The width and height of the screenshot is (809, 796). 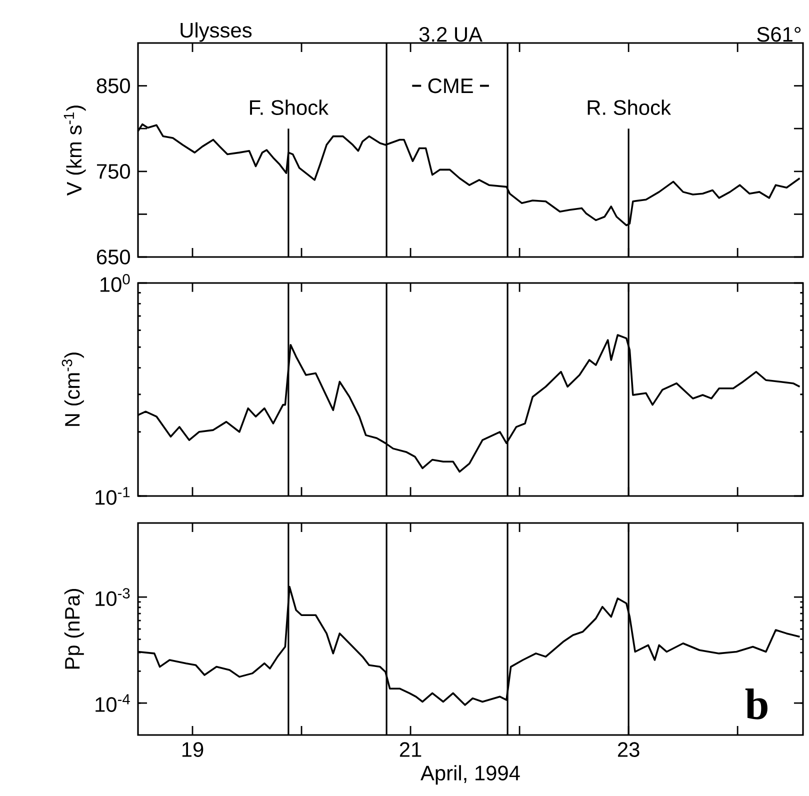 I want to click on y-tick-label: 650, so click(x=113, y=257).